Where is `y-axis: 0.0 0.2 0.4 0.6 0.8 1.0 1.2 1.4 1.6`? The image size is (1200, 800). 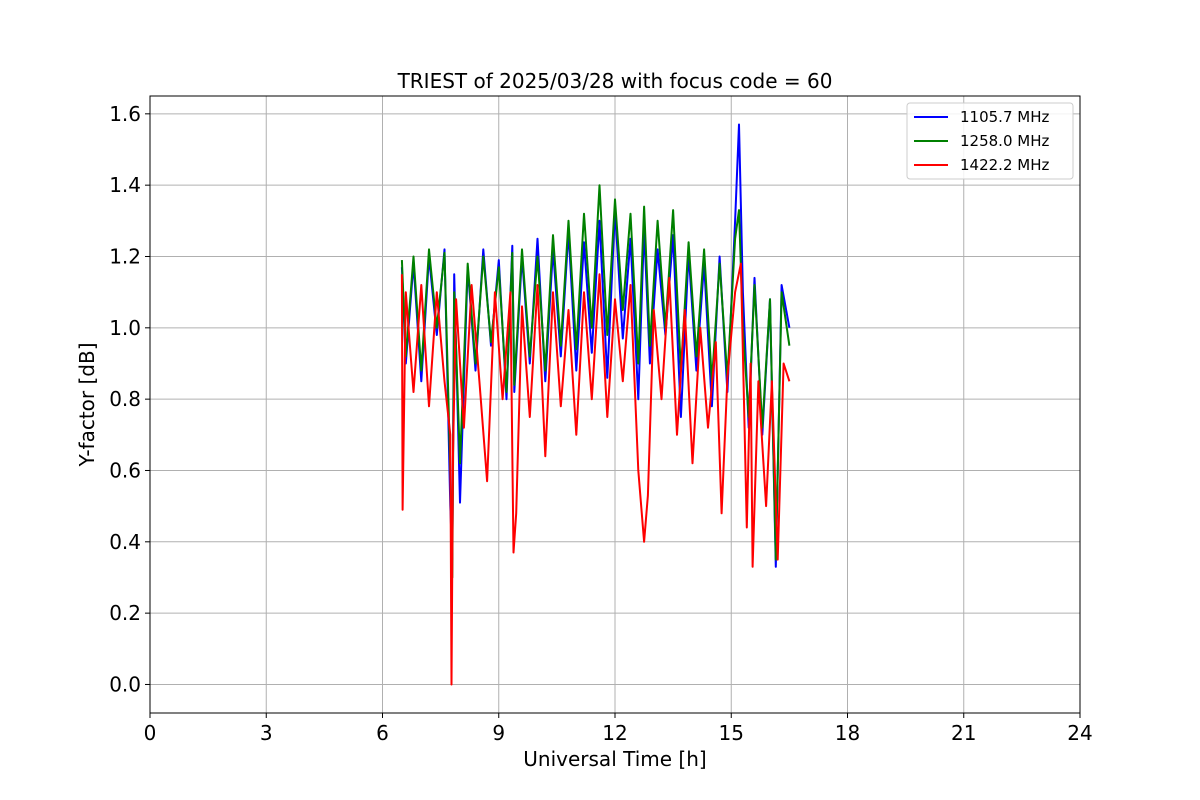
y-axis: 0.0 0.2 0.4 0.6 0.8 1.0 1.2 1.4 1.6 is located at coordinates (129, 399).